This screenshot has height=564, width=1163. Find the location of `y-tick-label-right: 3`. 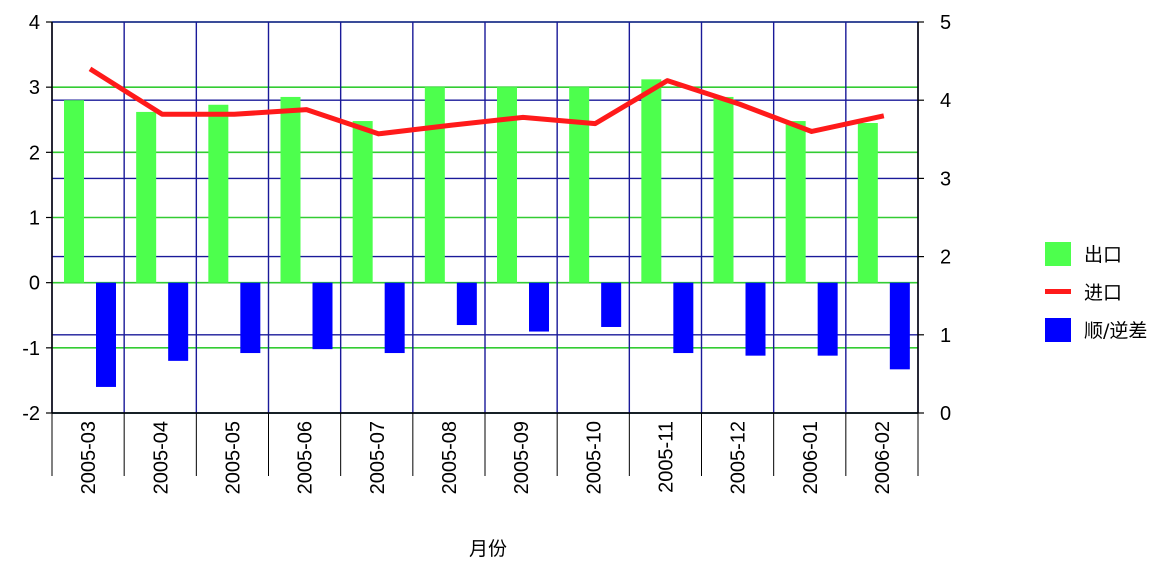

y-tick-label-right: 3 is located at coordinates (945, 179).